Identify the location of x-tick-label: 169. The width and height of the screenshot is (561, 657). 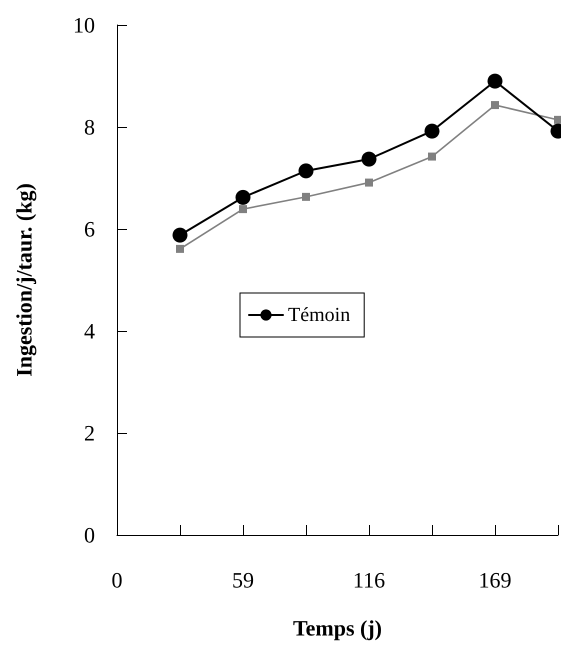
(495, 580).